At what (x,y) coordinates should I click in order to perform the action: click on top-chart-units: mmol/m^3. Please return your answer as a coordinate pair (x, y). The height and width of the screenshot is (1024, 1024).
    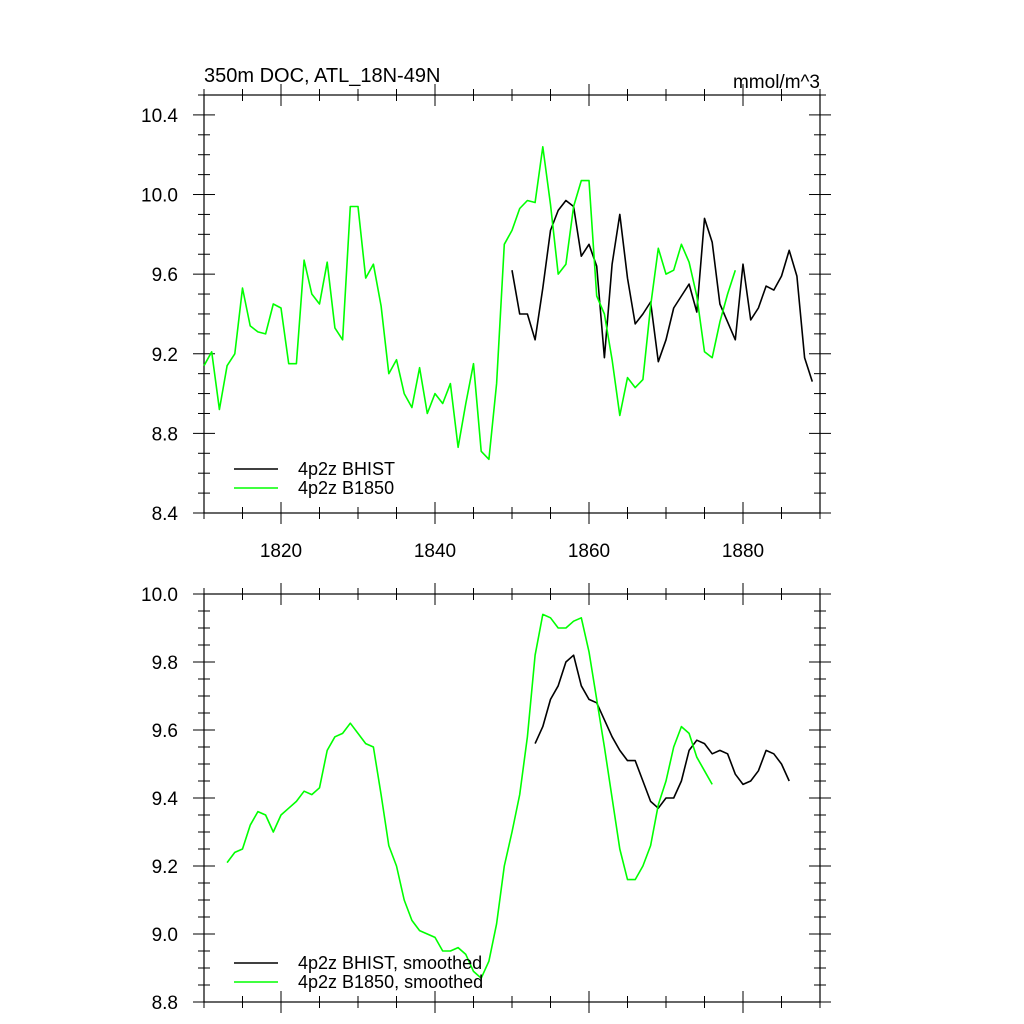
    Looking at the image, I should click on (776, 82).